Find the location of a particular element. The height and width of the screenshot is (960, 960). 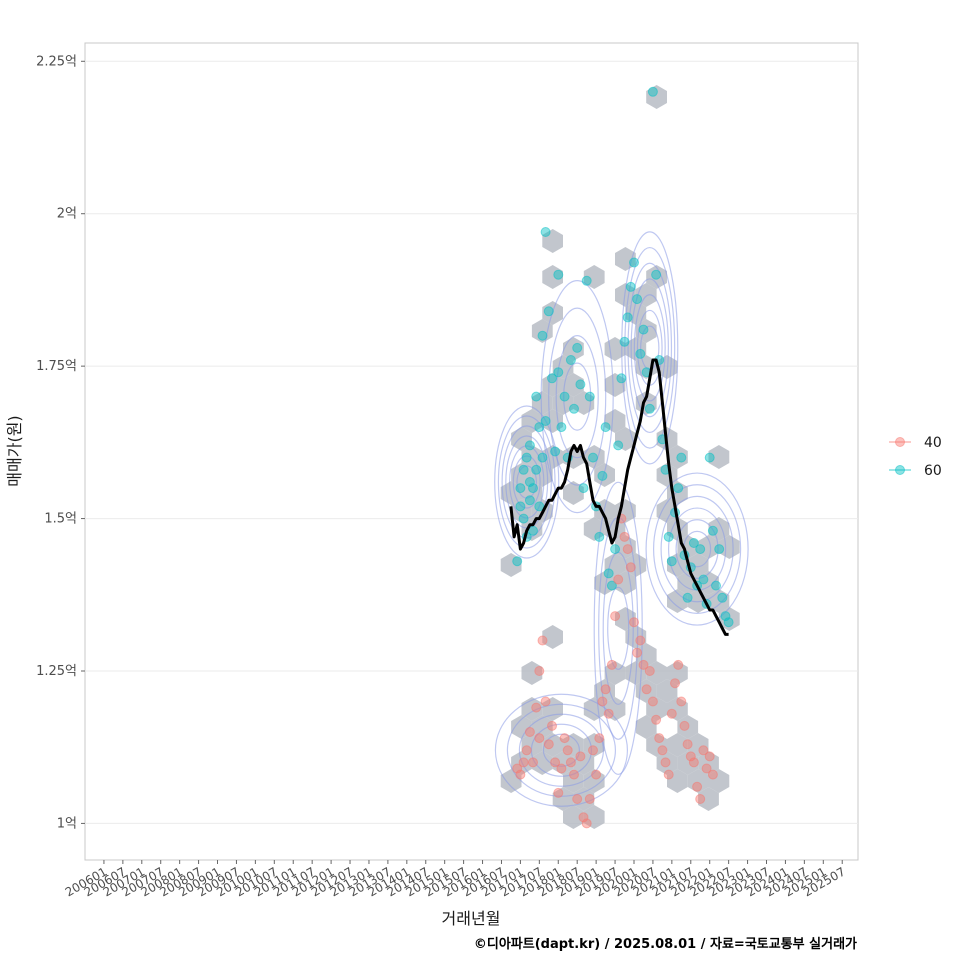

y-axis-title: 매매가(원) is located at coordinates (14, 450).